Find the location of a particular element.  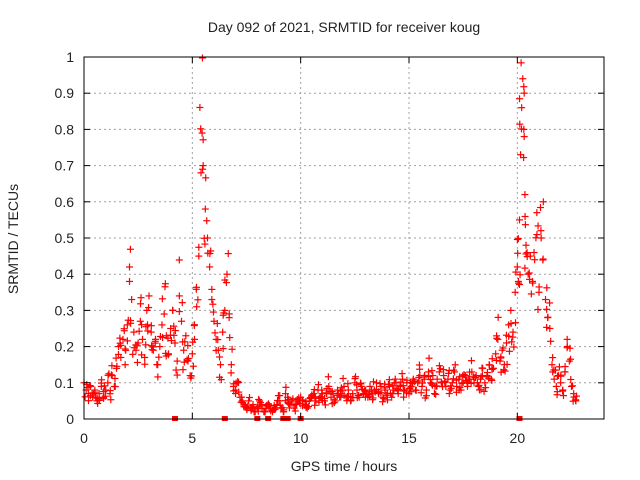

y-tick-label: 0.8 is located at coordinates (65, 129).